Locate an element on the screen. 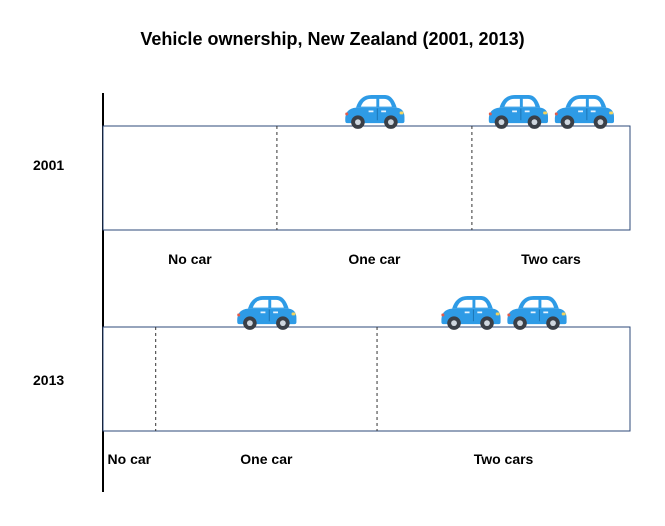 The width and height of the screenshot is (665, 526). segment-label-2001-0: No car is located at coordinates (190, 259).